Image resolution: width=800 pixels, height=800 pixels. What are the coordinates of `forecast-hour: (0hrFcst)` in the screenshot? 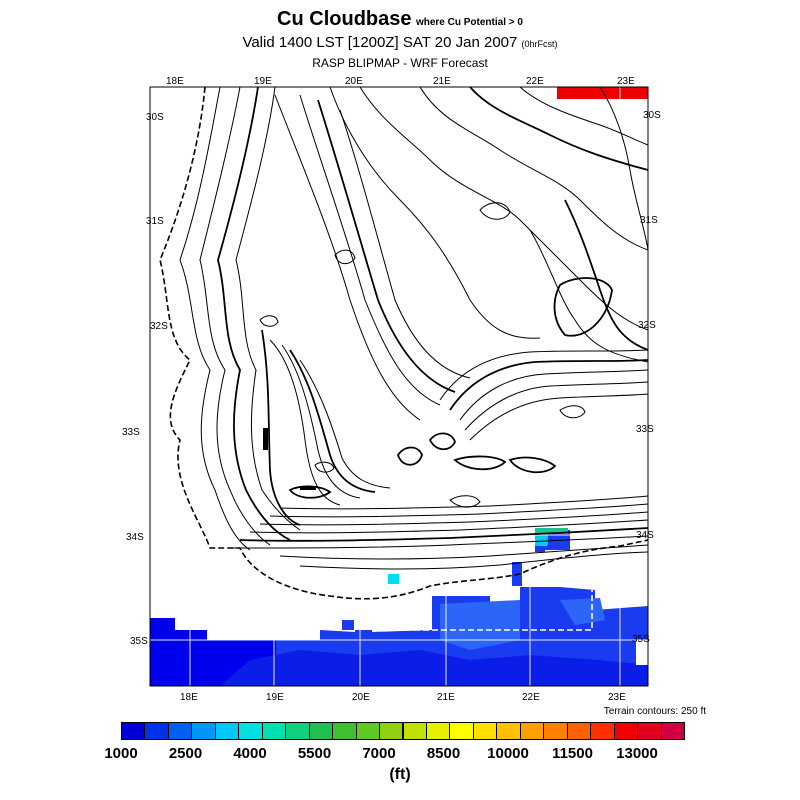 It's located at (539, 44).